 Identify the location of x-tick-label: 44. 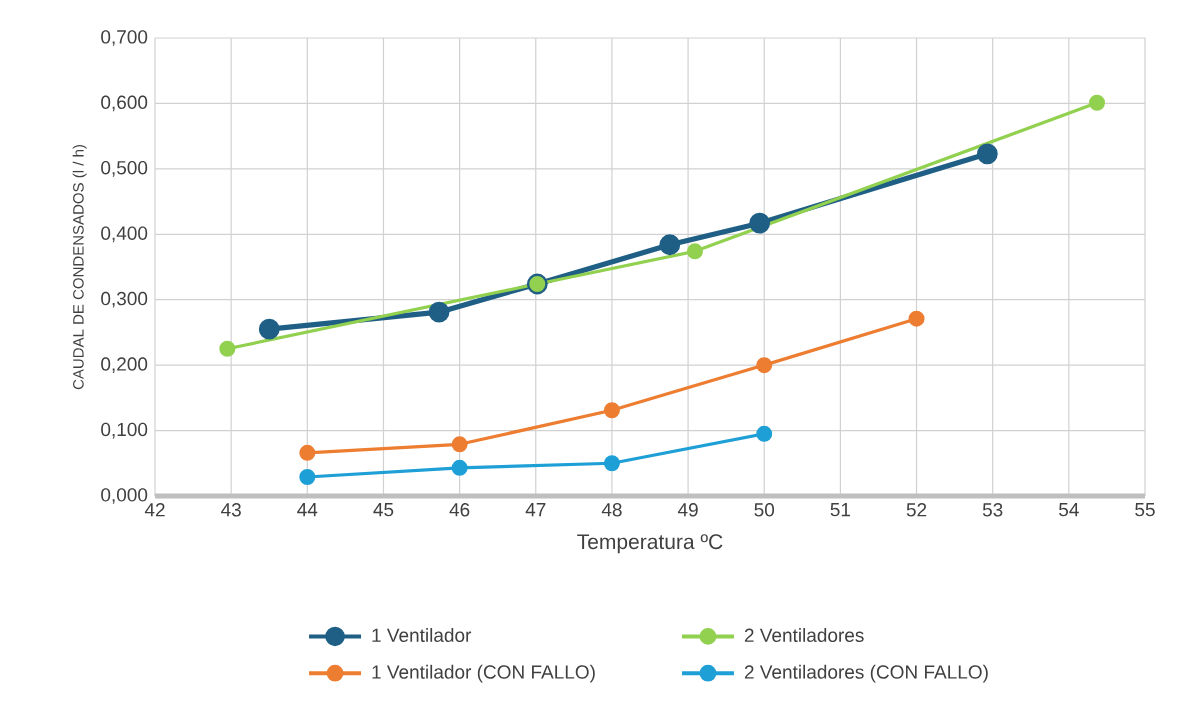
(307, 510).